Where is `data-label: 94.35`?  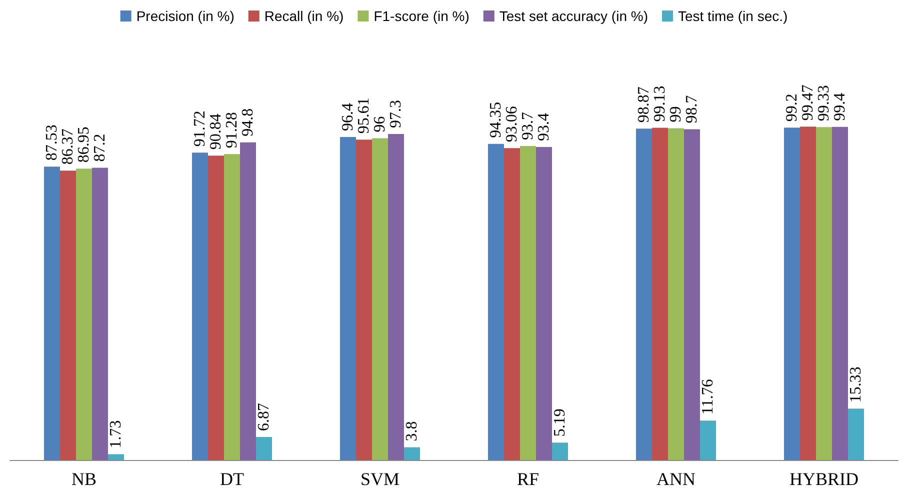 data-label: 94.35 is located at coordinates (496, 120).